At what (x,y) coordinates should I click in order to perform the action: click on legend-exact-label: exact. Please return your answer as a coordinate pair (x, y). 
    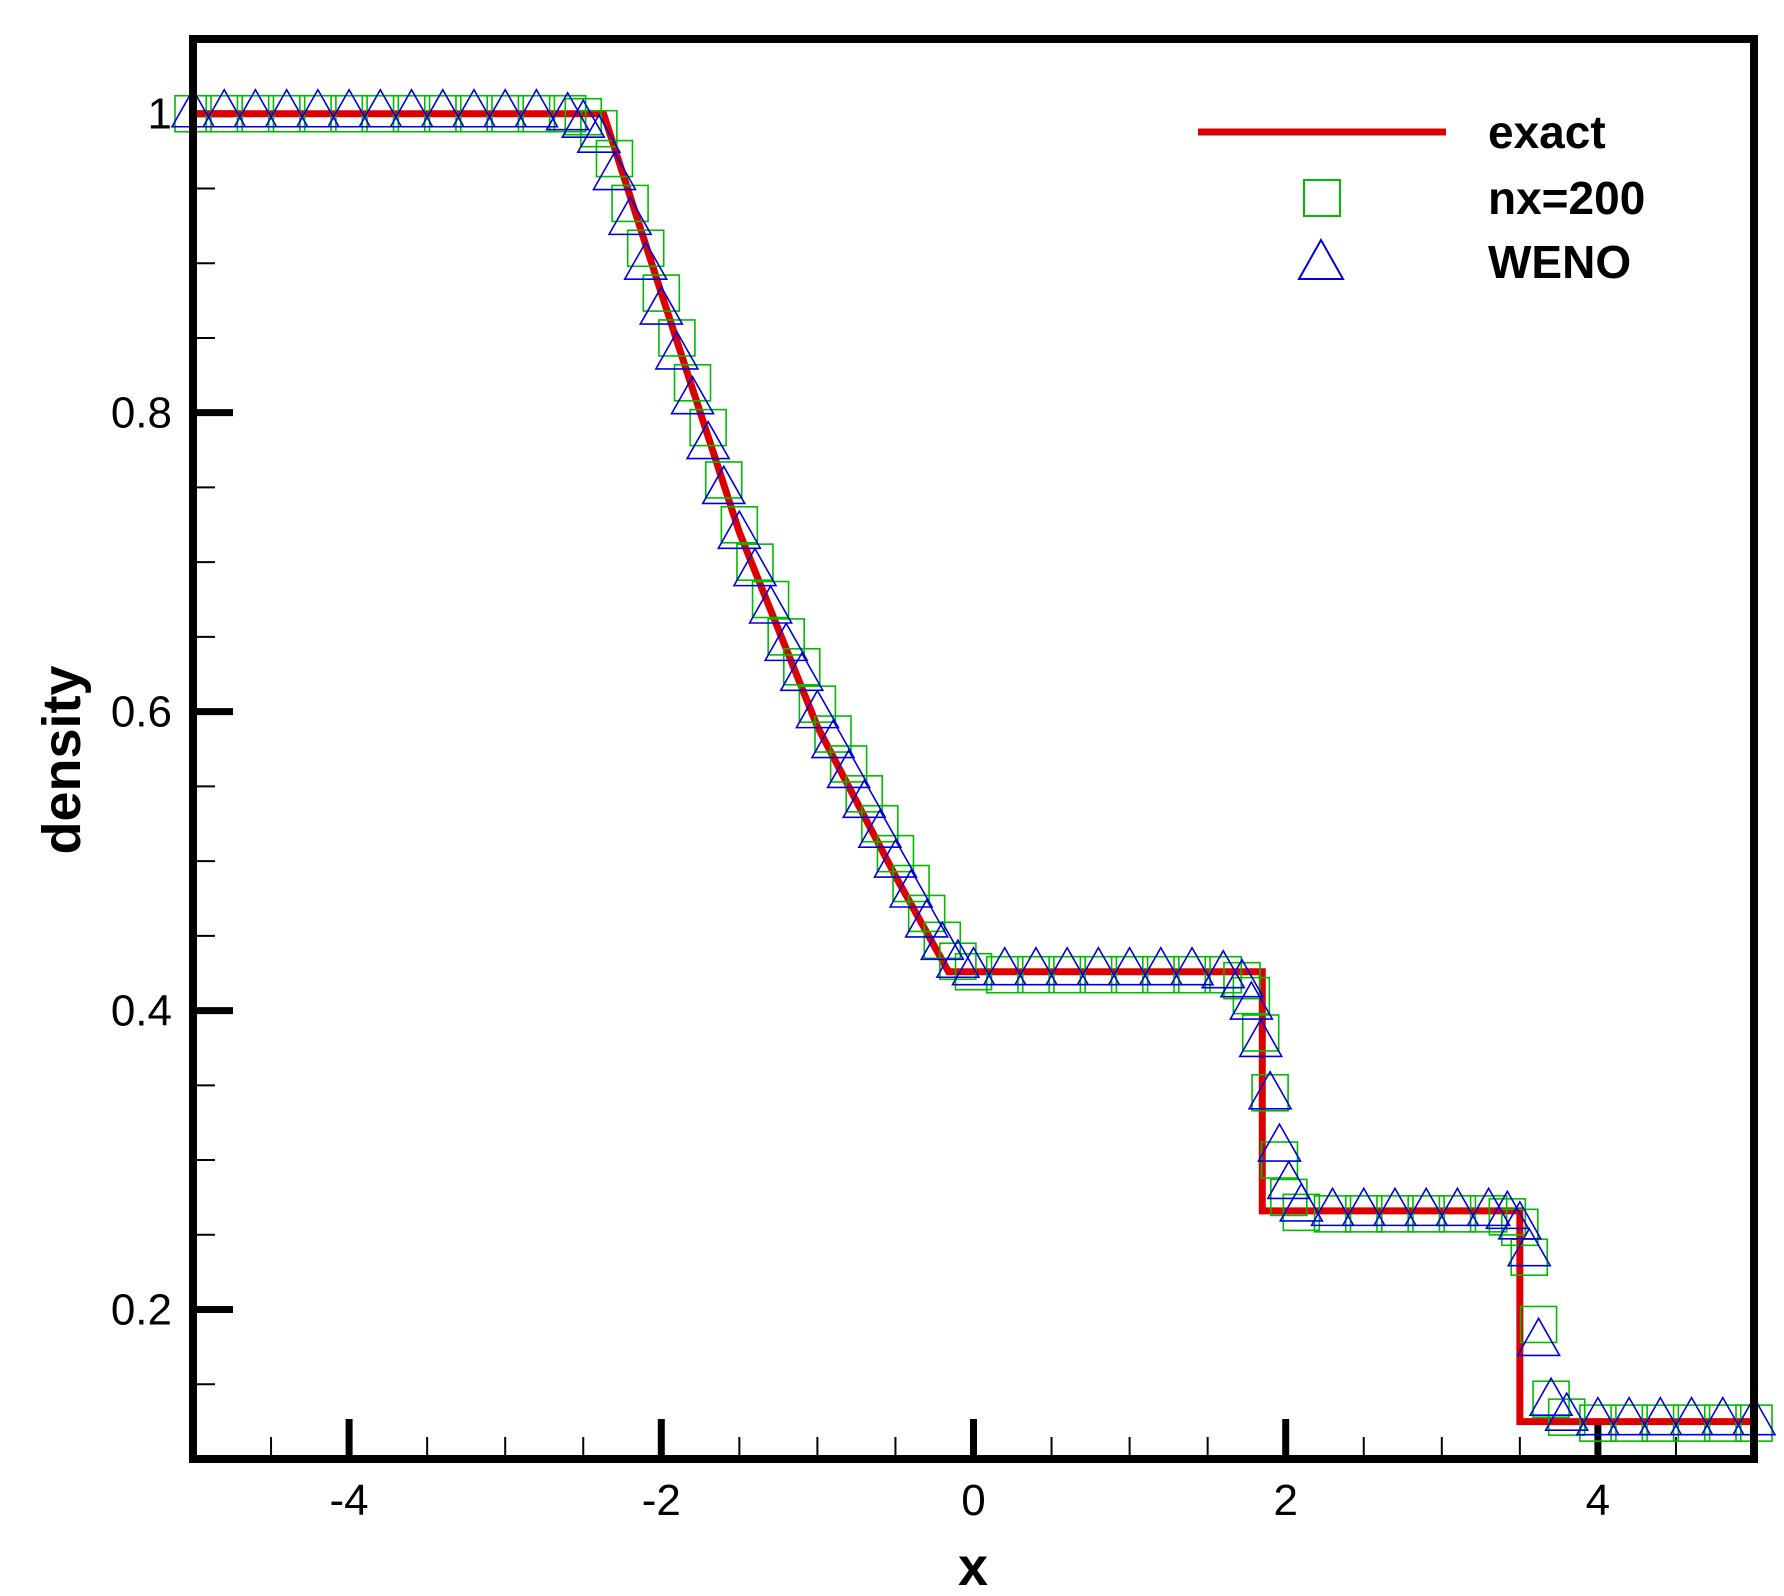
    Looking at the image, I should click on (1547, 132).